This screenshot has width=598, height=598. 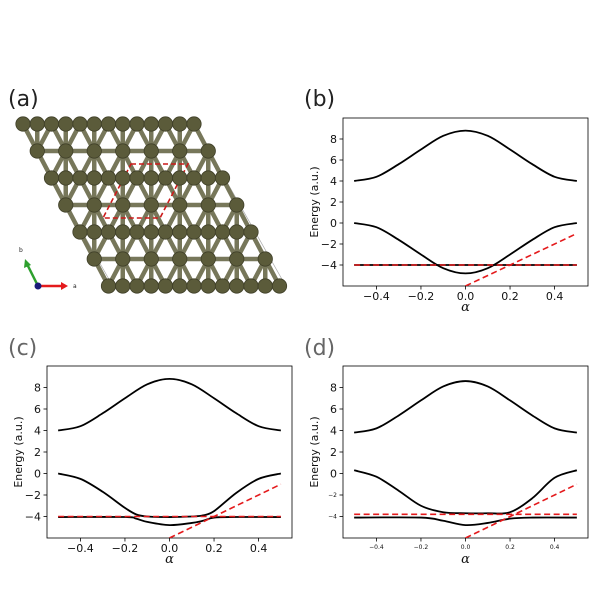 What do you see at coordinates (465, 452) in the screenshot?
I see `plot-d-frame` at bounding box center [465, 452].